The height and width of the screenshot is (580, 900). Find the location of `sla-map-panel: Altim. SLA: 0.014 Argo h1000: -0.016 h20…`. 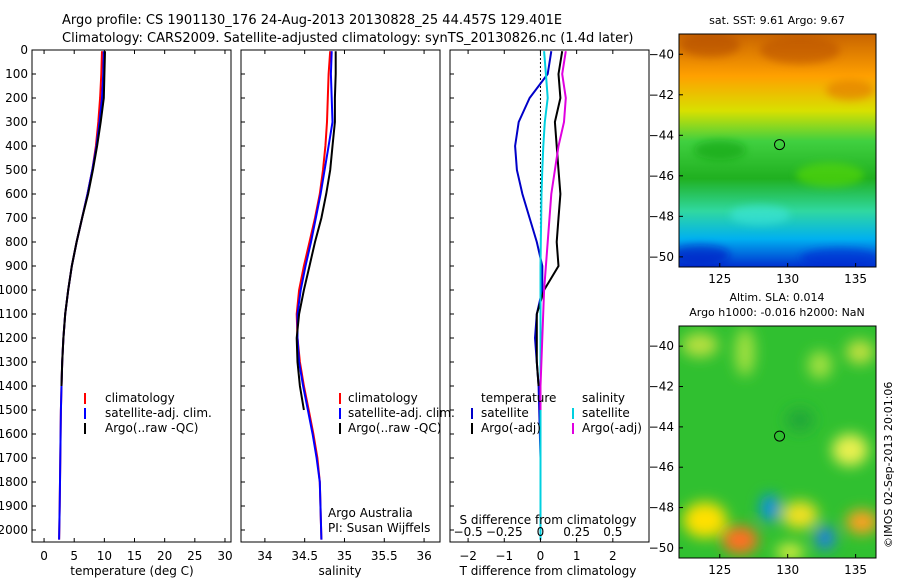

sla-map-panel: Altim. SLA: 0.014 Argo h1000: -0.016 h20… is located at coordinates (763, 434).